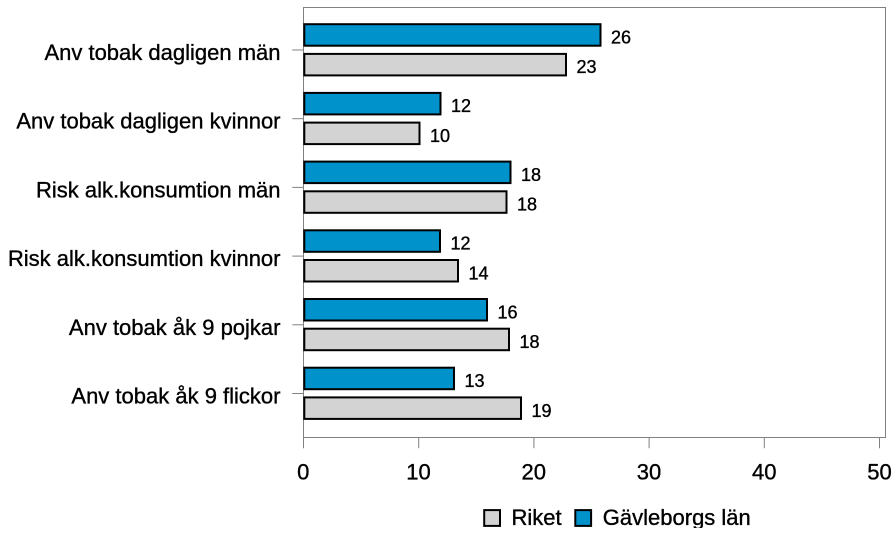 This screenshot has height=533, width=893. I want to click on svg-text: Anv tobak dagligen män, so click(162, 52).